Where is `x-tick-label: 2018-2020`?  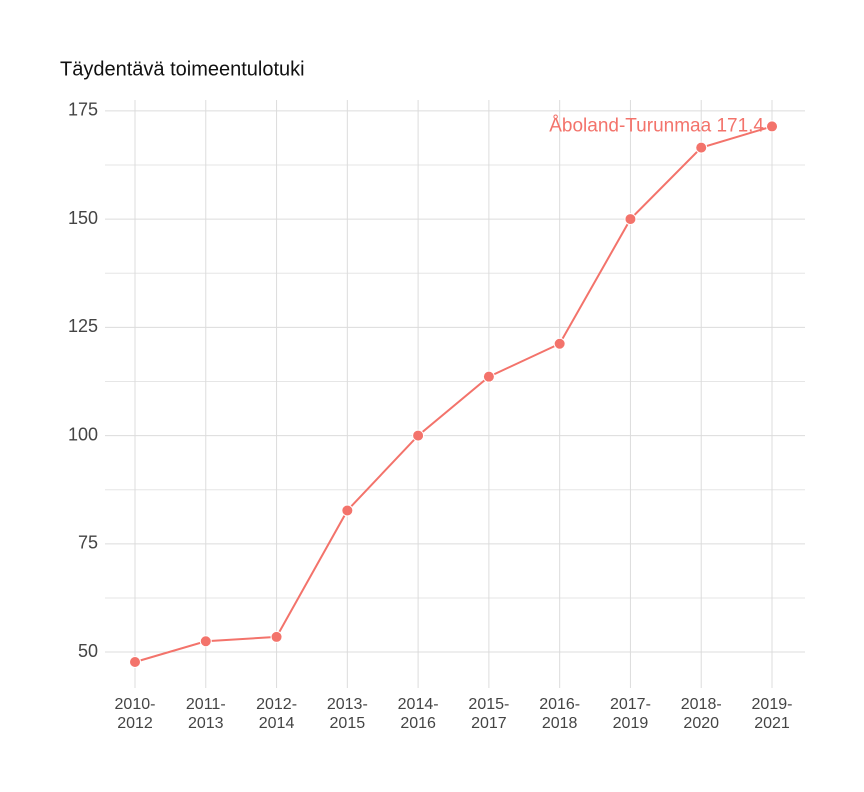
x-tick-label: 2018-2020 is located at coordinates (701, 714).